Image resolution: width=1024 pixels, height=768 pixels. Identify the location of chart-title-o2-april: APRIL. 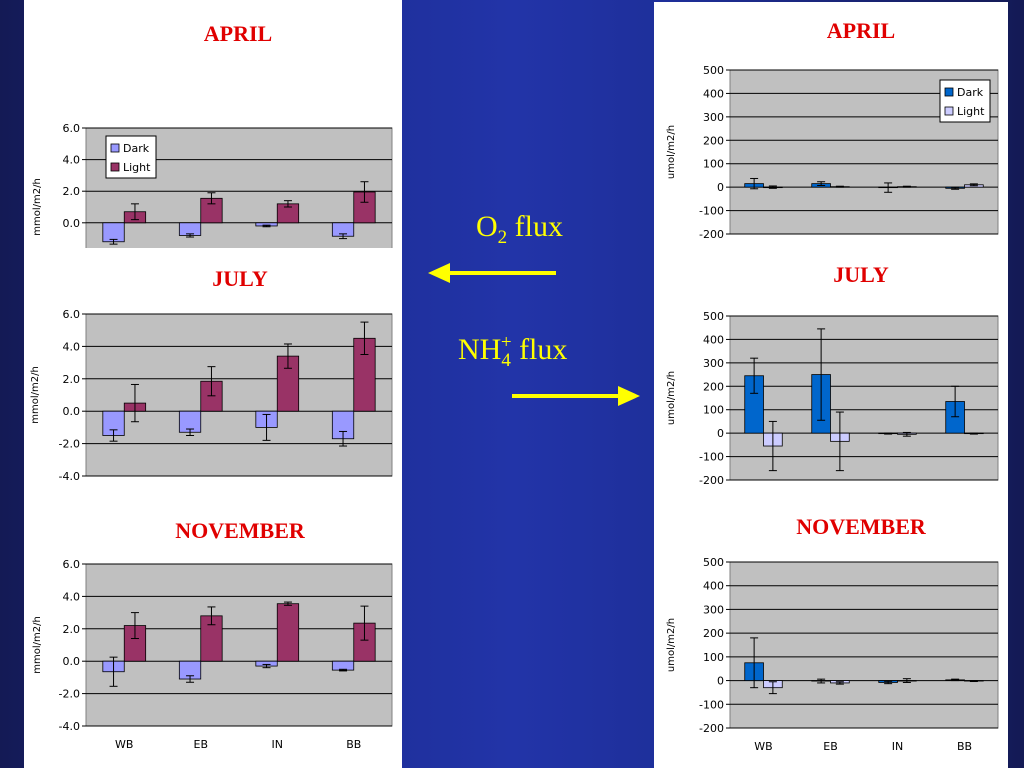
(238, 33).